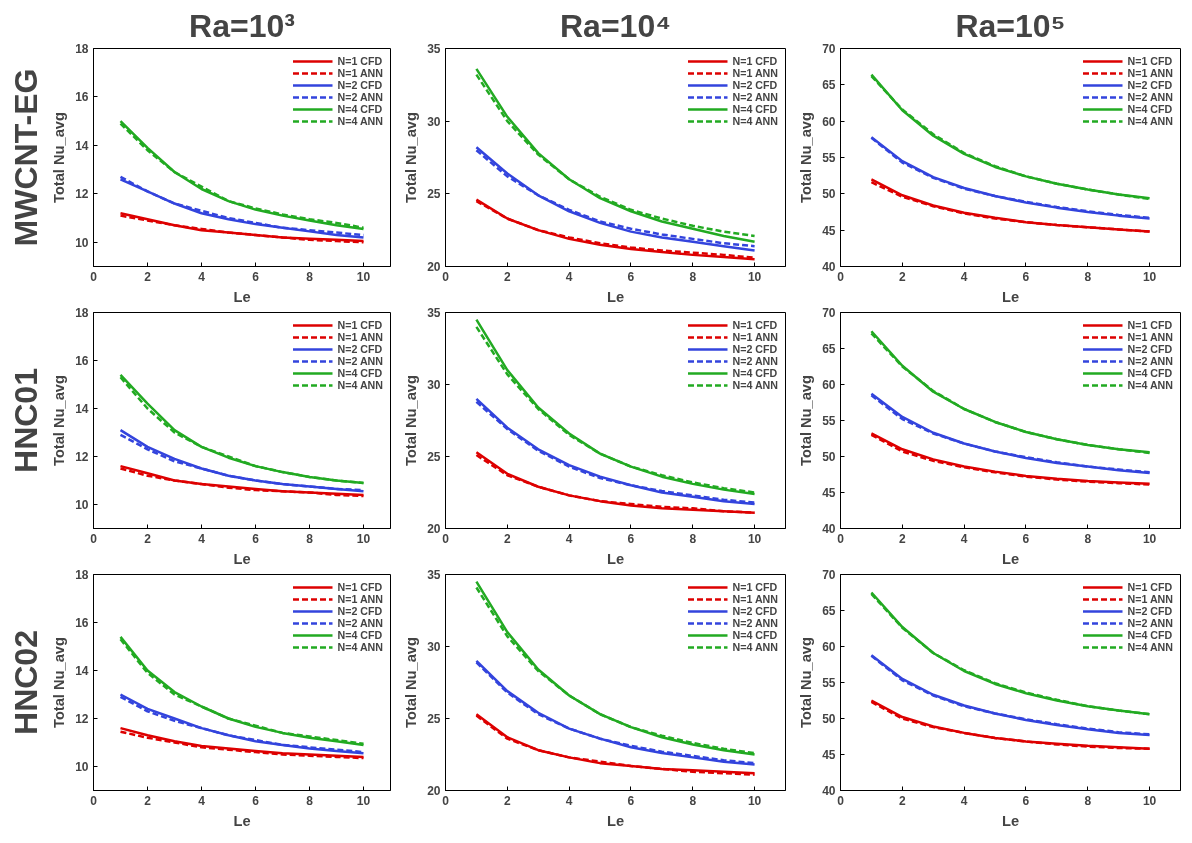  Describe the element at coordinates (1010, 25) in the screenshot. I see `chart-title: Ra=10⁵` at that location.